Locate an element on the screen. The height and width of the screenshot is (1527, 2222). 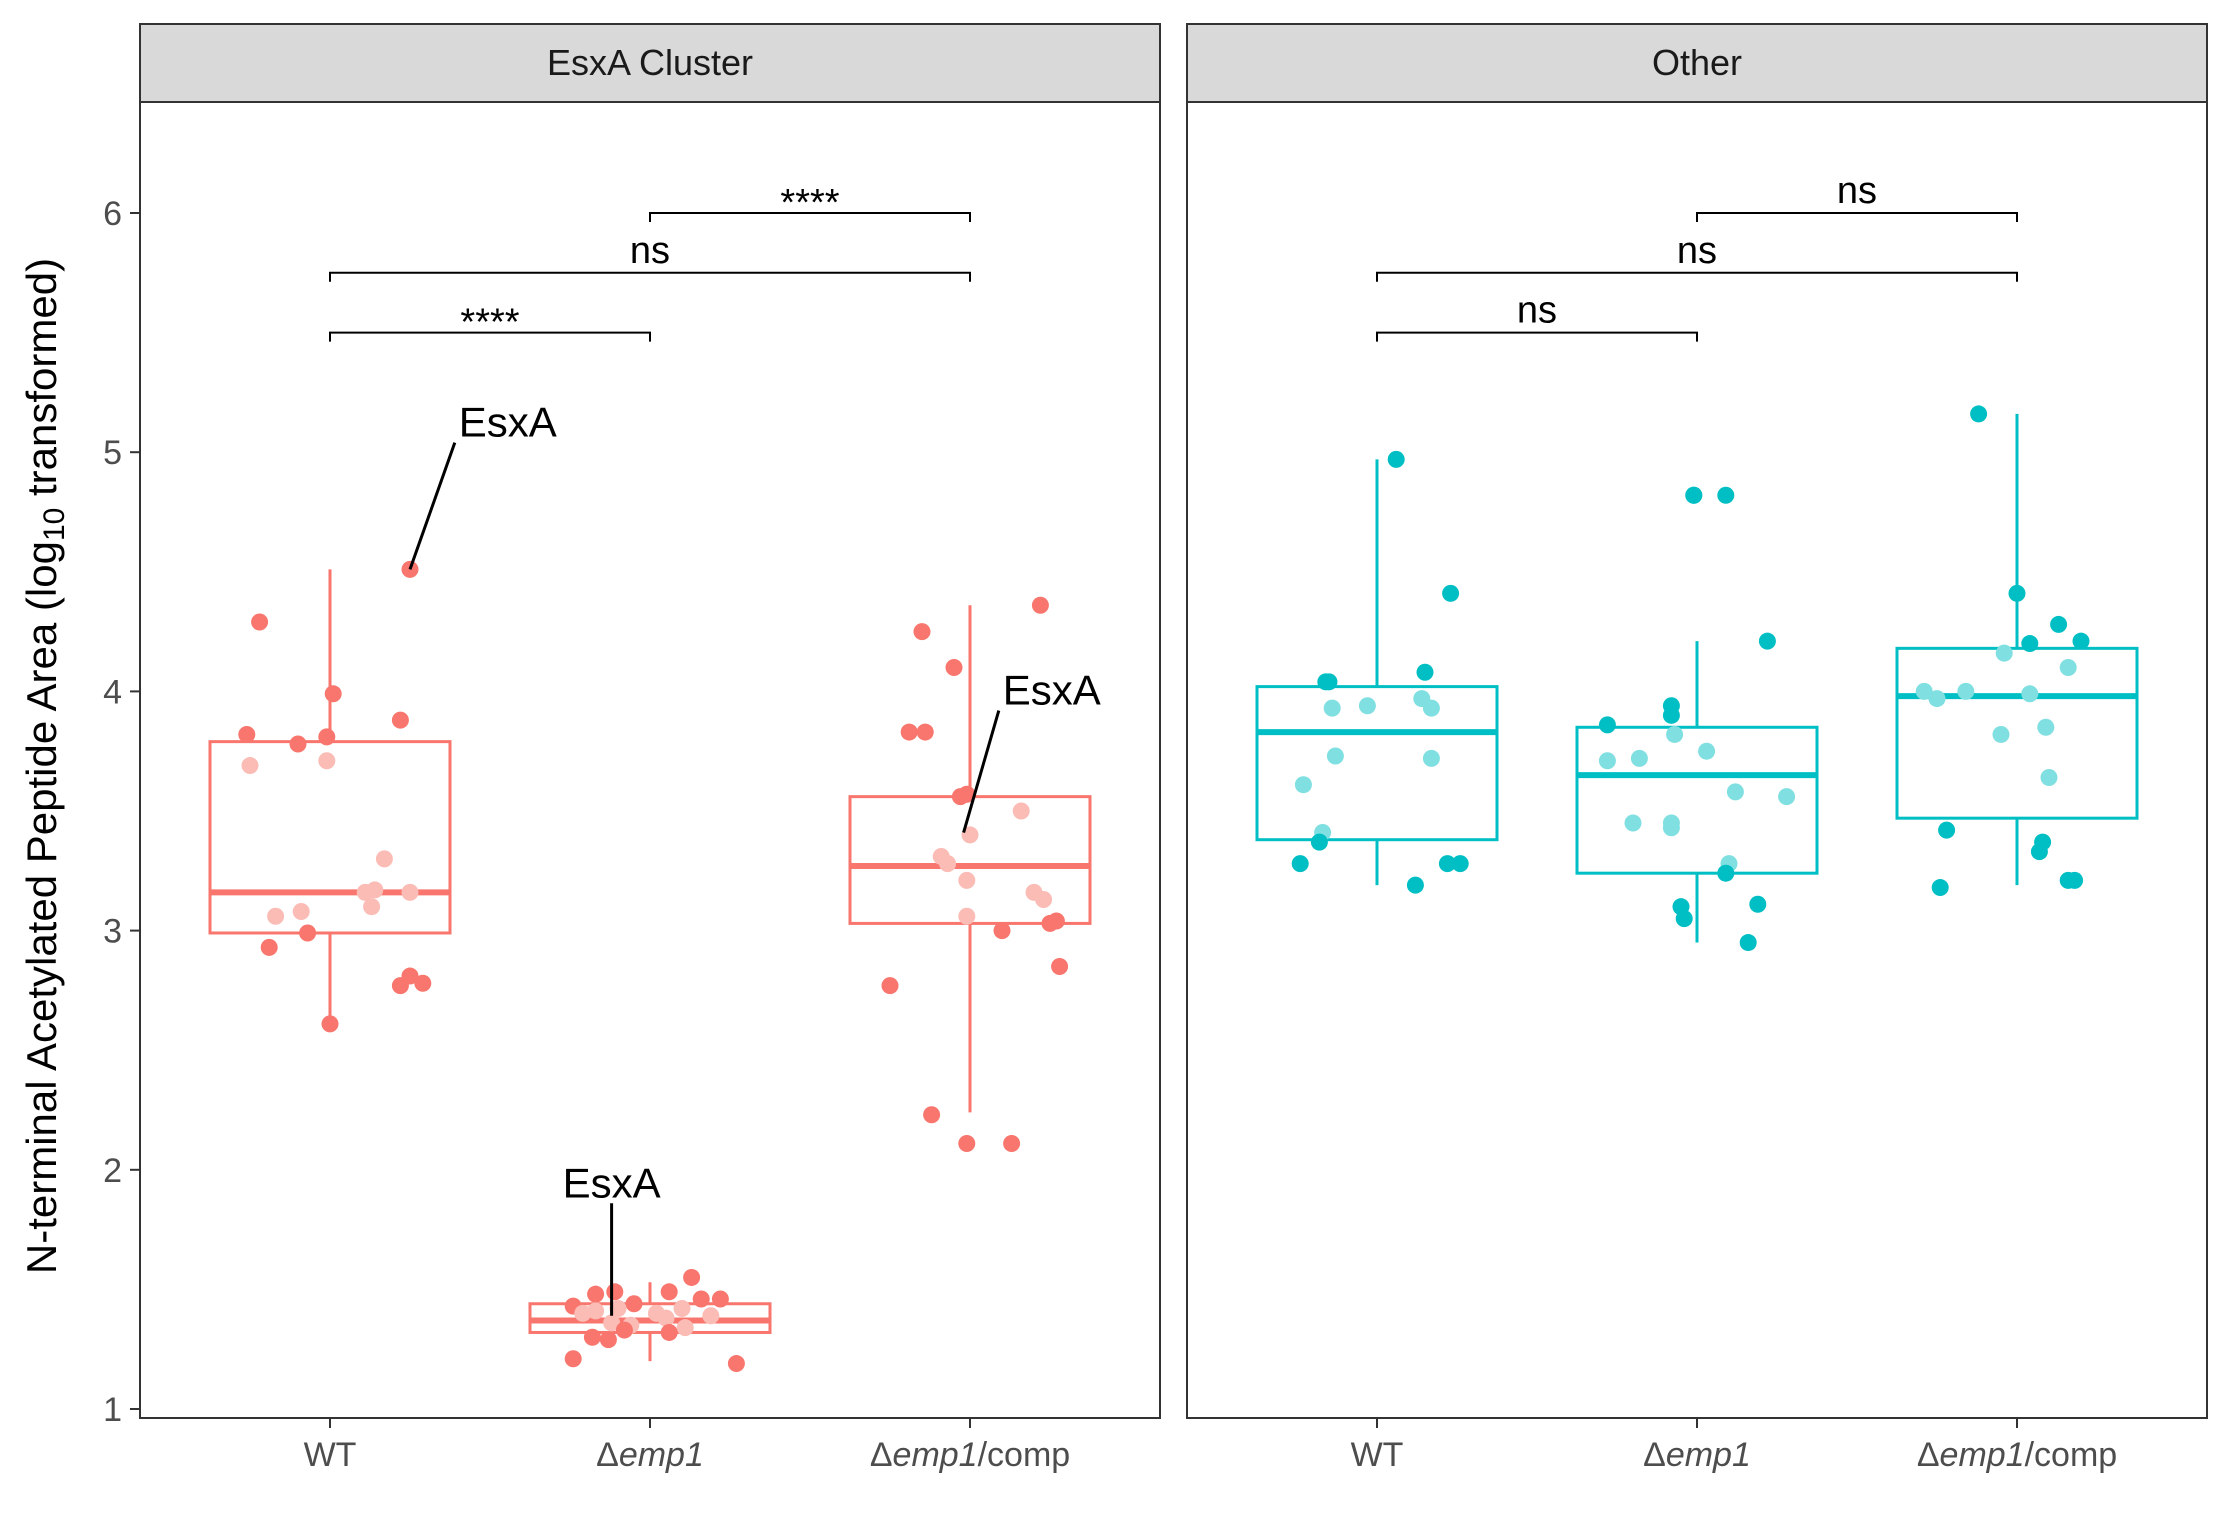
facet-strip-label: Other is located at coordinates (1697, 62).